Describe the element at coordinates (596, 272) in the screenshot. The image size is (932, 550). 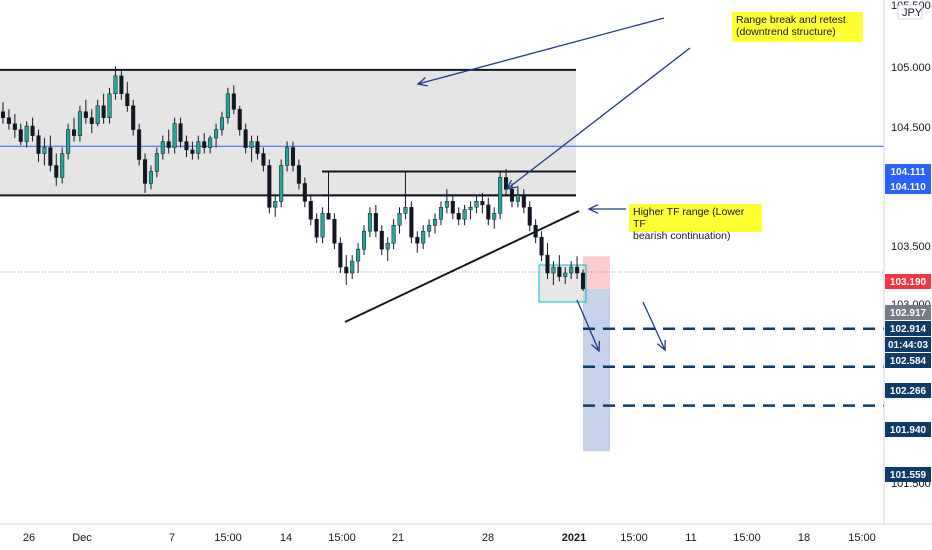
I see `position-stop-zone` at that location.